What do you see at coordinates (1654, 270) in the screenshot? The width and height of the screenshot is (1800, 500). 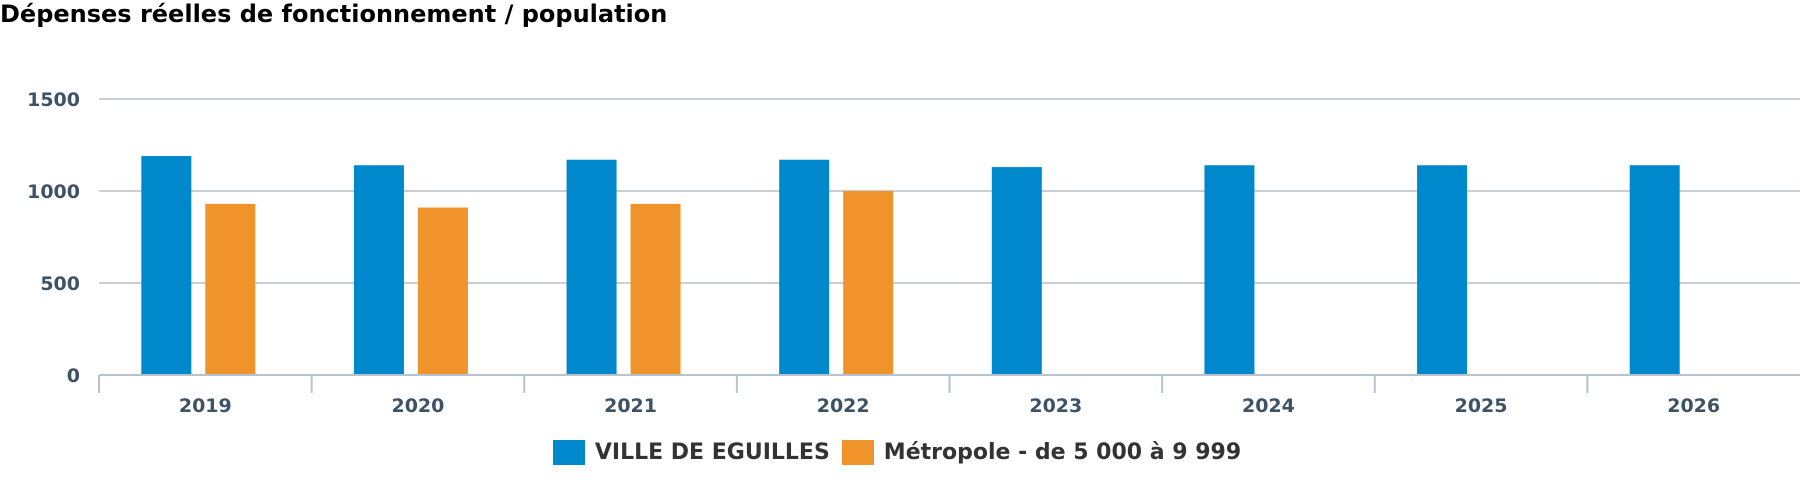 I see `bar-ville-2026` at bounding box center [1654, 270].